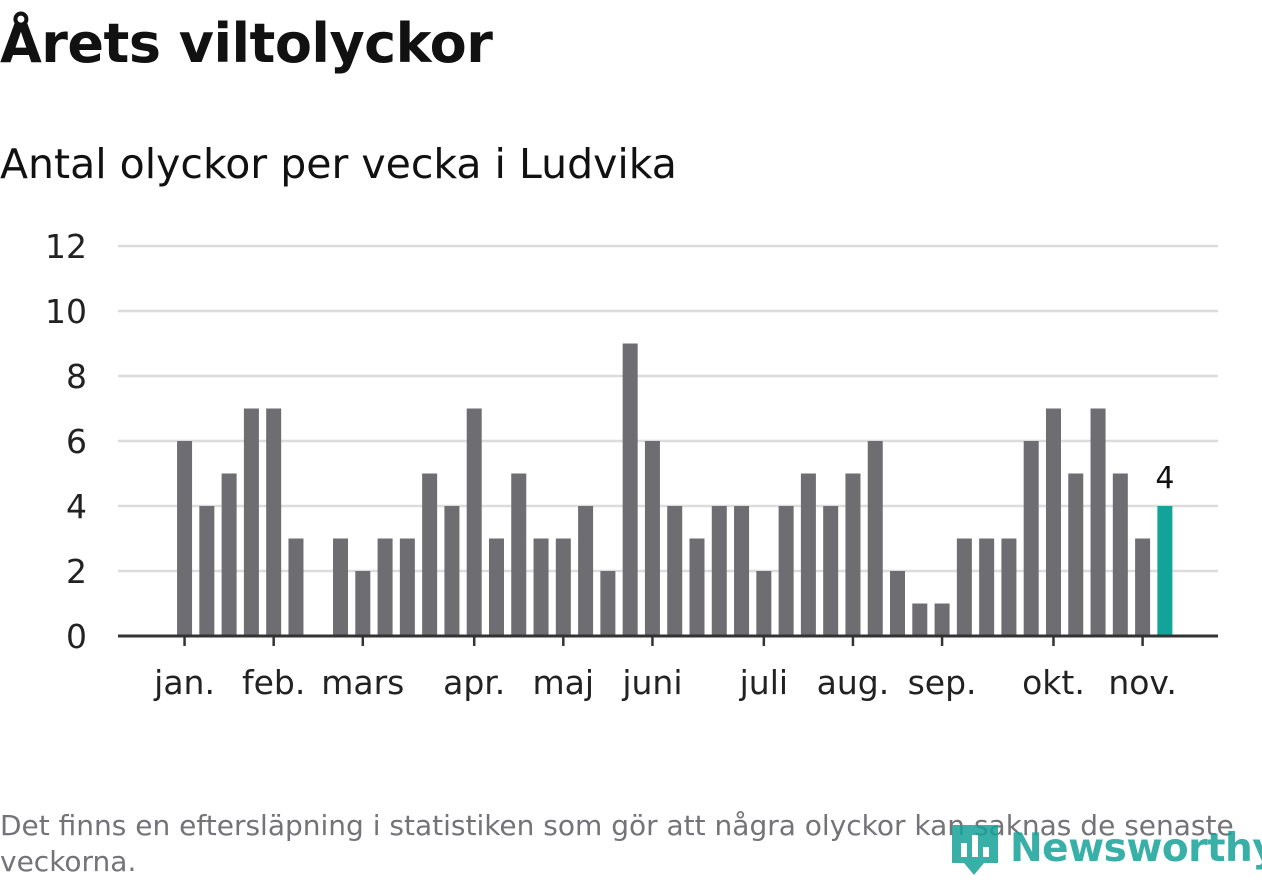  Describe the element at coordinates (1053, 682) in the screenshot. I see `x-tick-label: okt.` at that location.